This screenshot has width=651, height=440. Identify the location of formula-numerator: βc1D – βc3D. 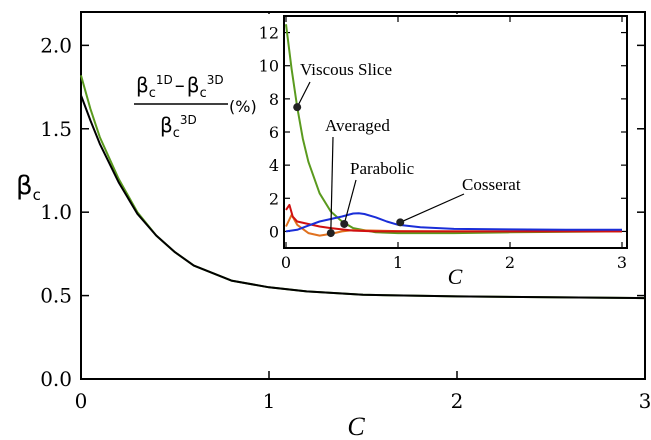
(180, 87).